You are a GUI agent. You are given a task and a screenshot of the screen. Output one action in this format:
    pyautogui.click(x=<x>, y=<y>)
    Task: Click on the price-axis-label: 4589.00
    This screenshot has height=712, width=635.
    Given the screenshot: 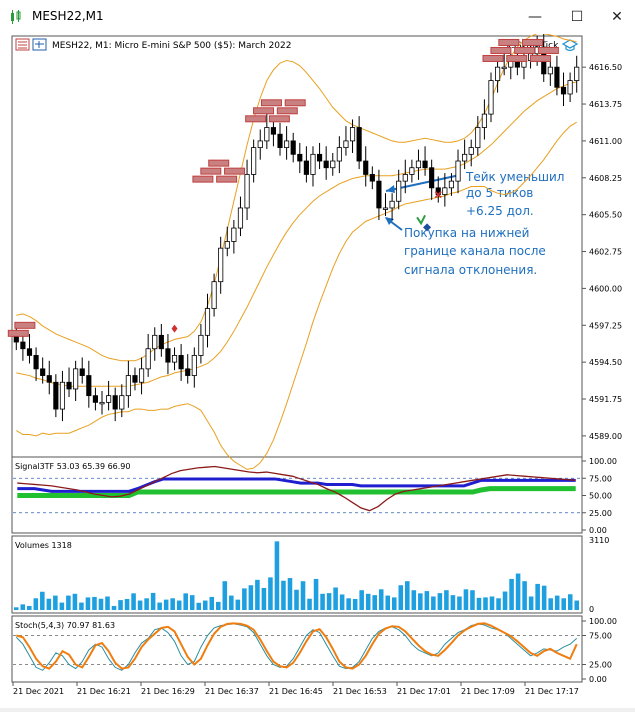 What is the action you would take?
    pyautogui.click(x=605, y=436)
    